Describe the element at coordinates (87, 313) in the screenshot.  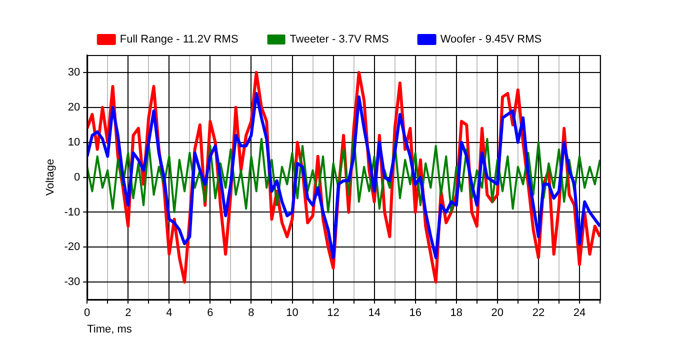
I see `x-tick-label: 0` at that location.